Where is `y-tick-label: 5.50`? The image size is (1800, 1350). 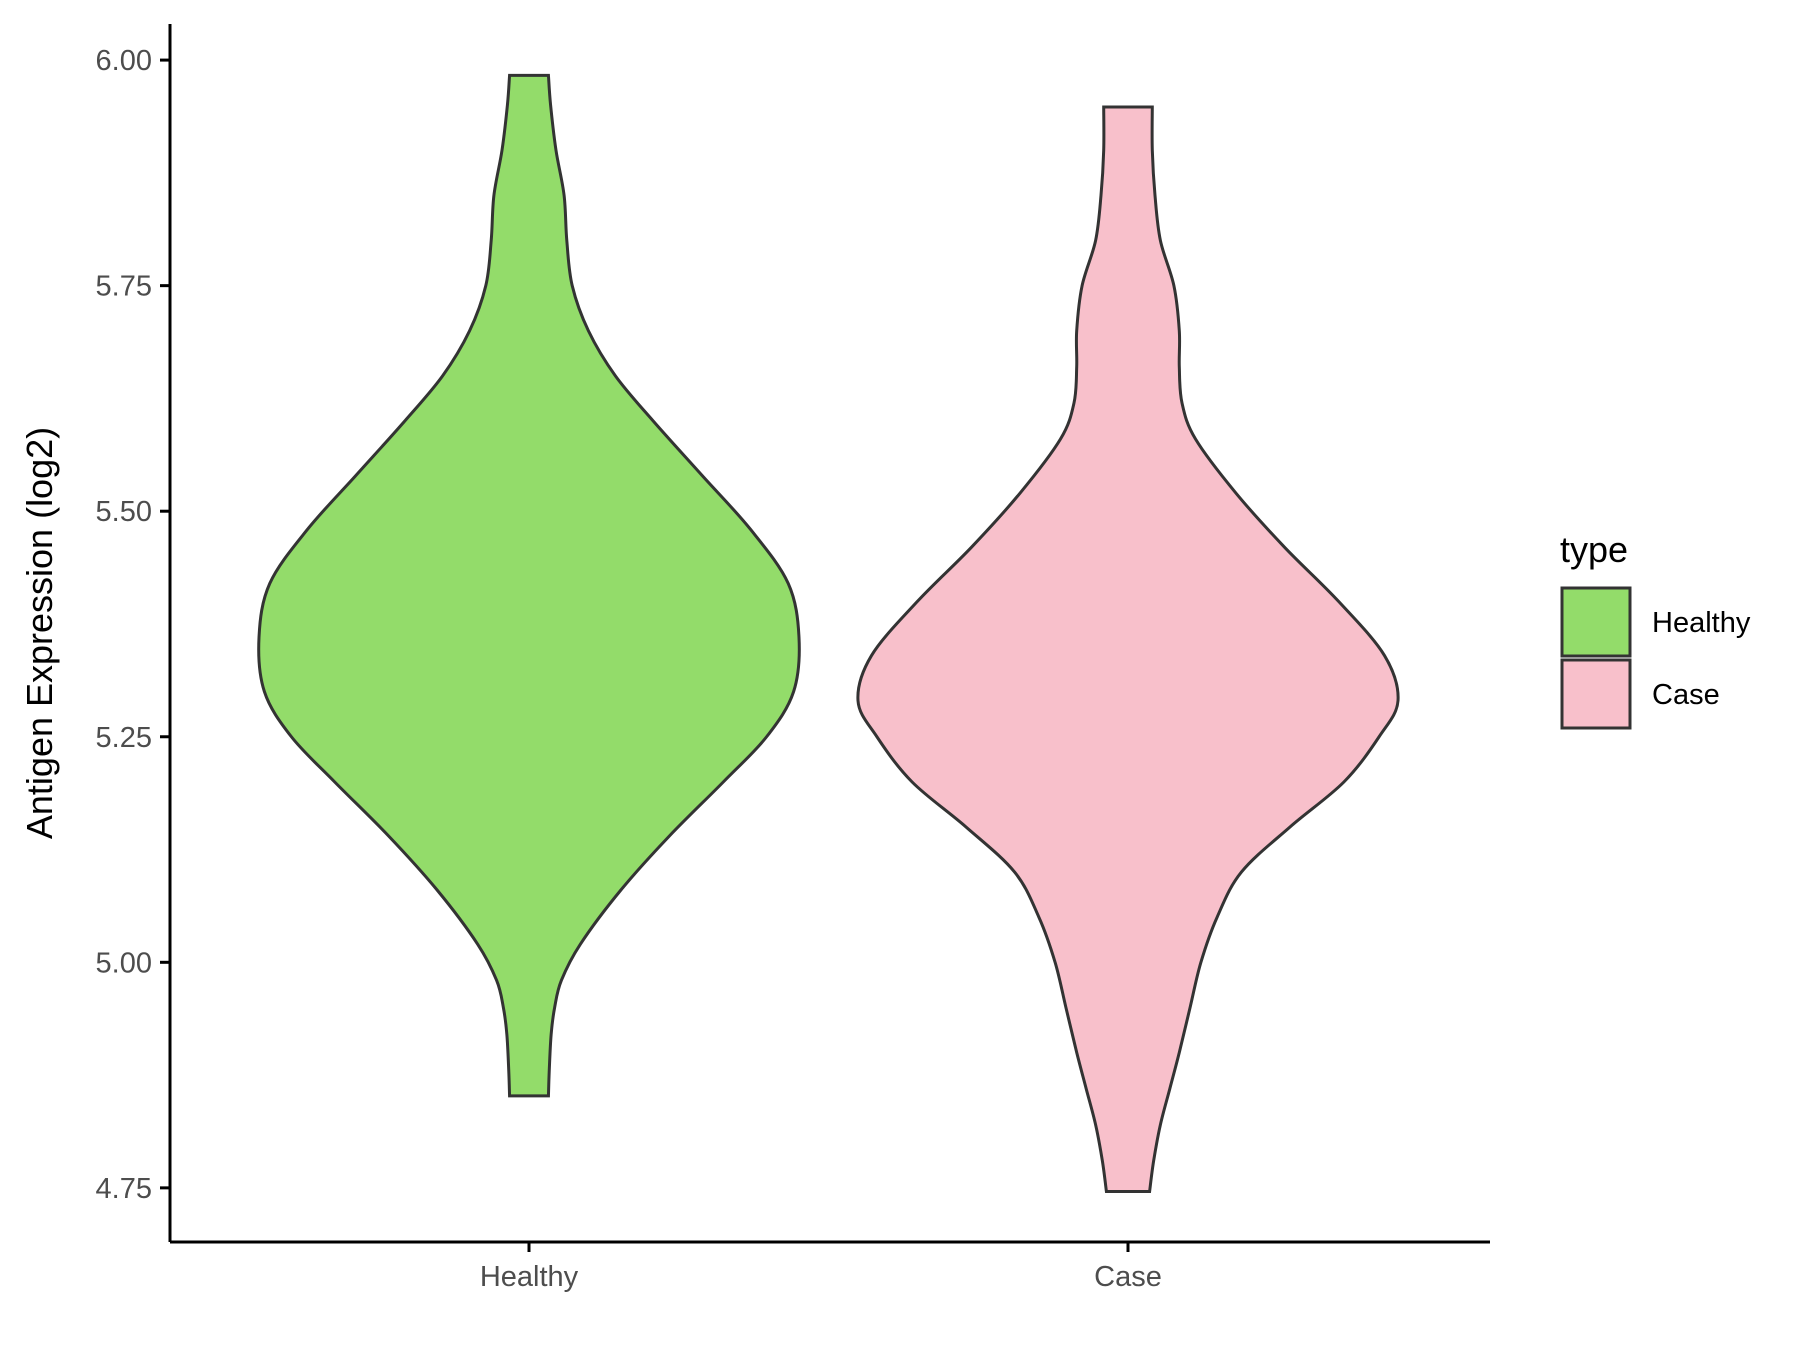 y-tick-label: 5.50 is located at coordinates (124, 512).